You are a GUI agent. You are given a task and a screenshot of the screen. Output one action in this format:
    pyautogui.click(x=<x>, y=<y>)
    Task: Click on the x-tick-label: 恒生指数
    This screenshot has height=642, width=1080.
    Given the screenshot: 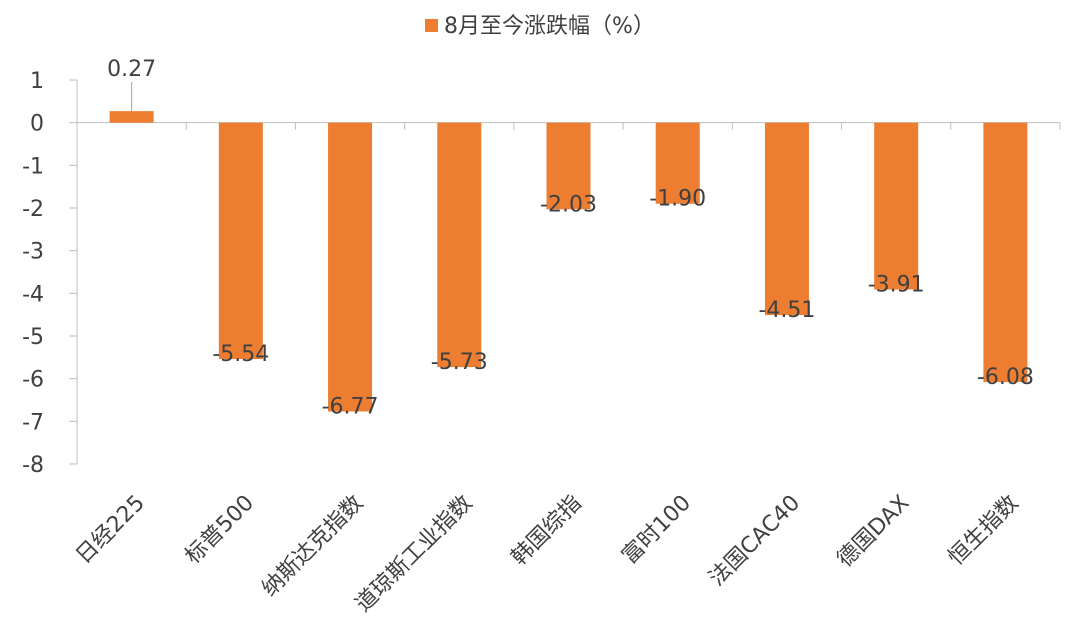 What is the action you would take?
    pyautogui.click(x=984, y=531)
    